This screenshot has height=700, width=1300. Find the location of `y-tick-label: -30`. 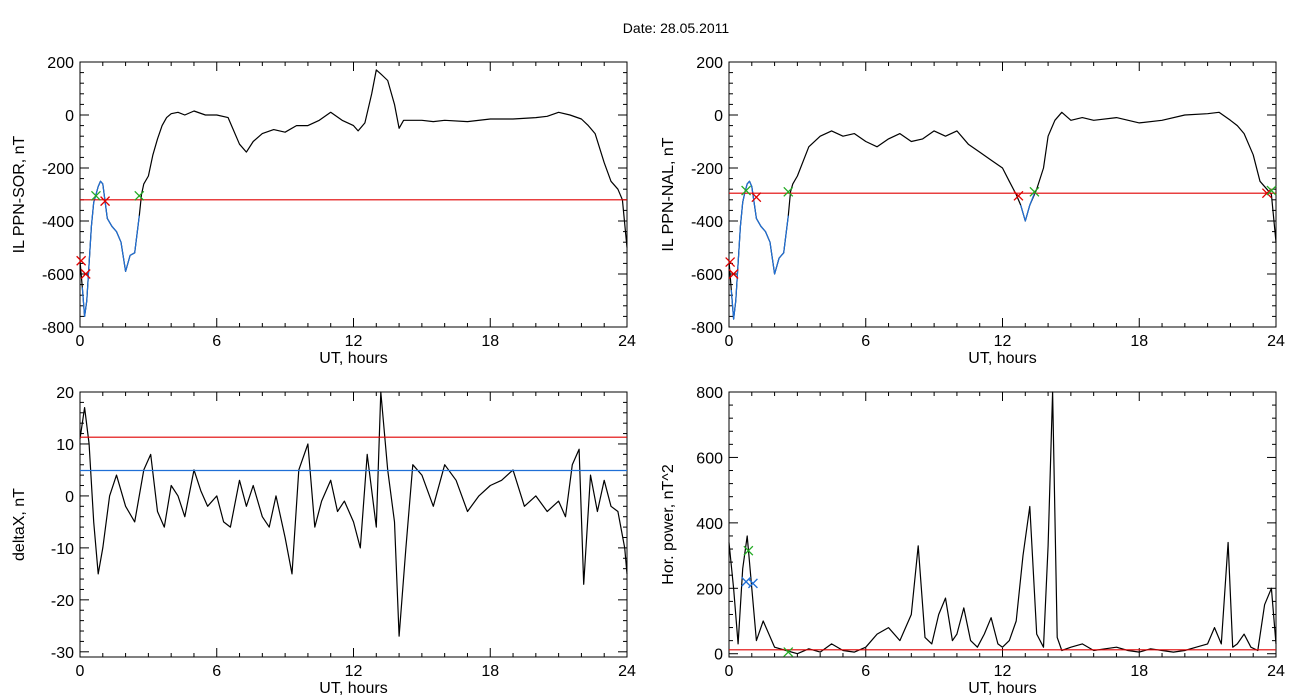

y-tick-label: -30 is located at coordinates (62, 653).